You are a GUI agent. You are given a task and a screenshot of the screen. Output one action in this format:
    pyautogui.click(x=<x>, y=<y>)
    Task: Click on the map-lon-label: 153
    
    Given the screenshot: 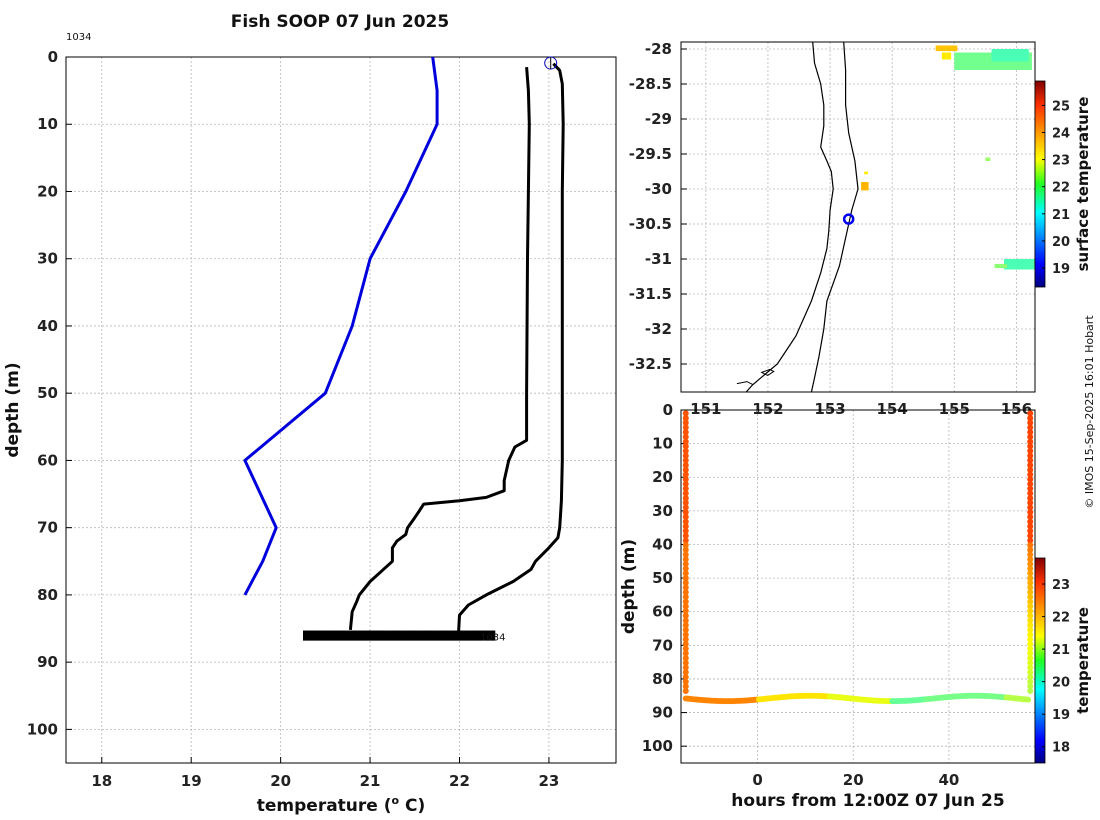 What is the action you would take?
    pyautogui.click(x=829, y=409)
    